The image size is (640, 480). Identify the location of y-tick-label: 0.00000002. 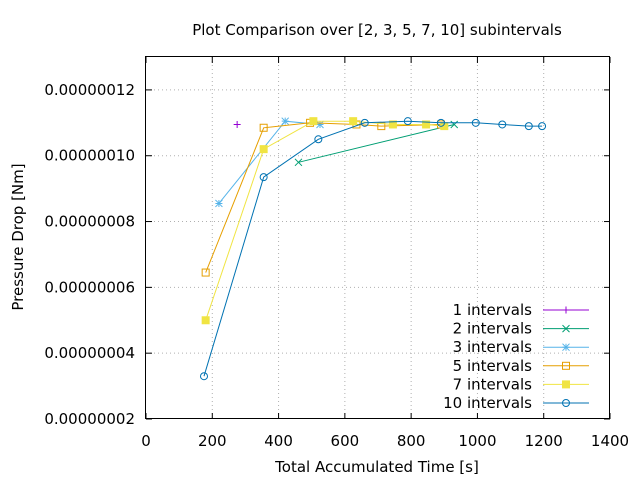
(89, 419).